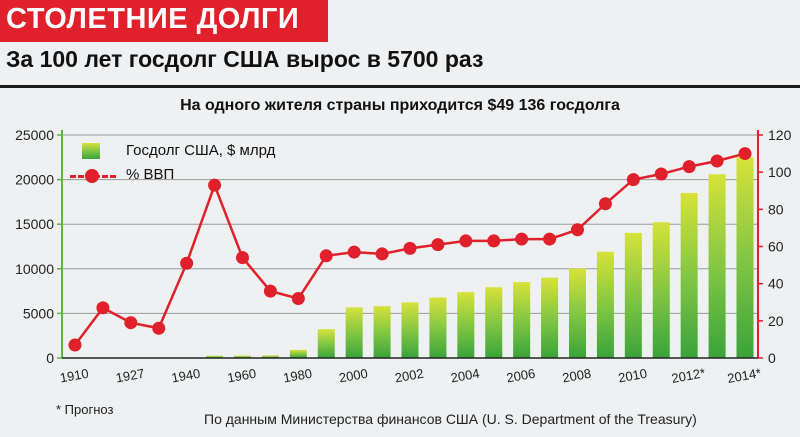 The image size is (800, 437). What do you see at coordinates (34, 180) in the screenshot?
I see `left-tick-label: 20000` at bounding box center [34, 180].